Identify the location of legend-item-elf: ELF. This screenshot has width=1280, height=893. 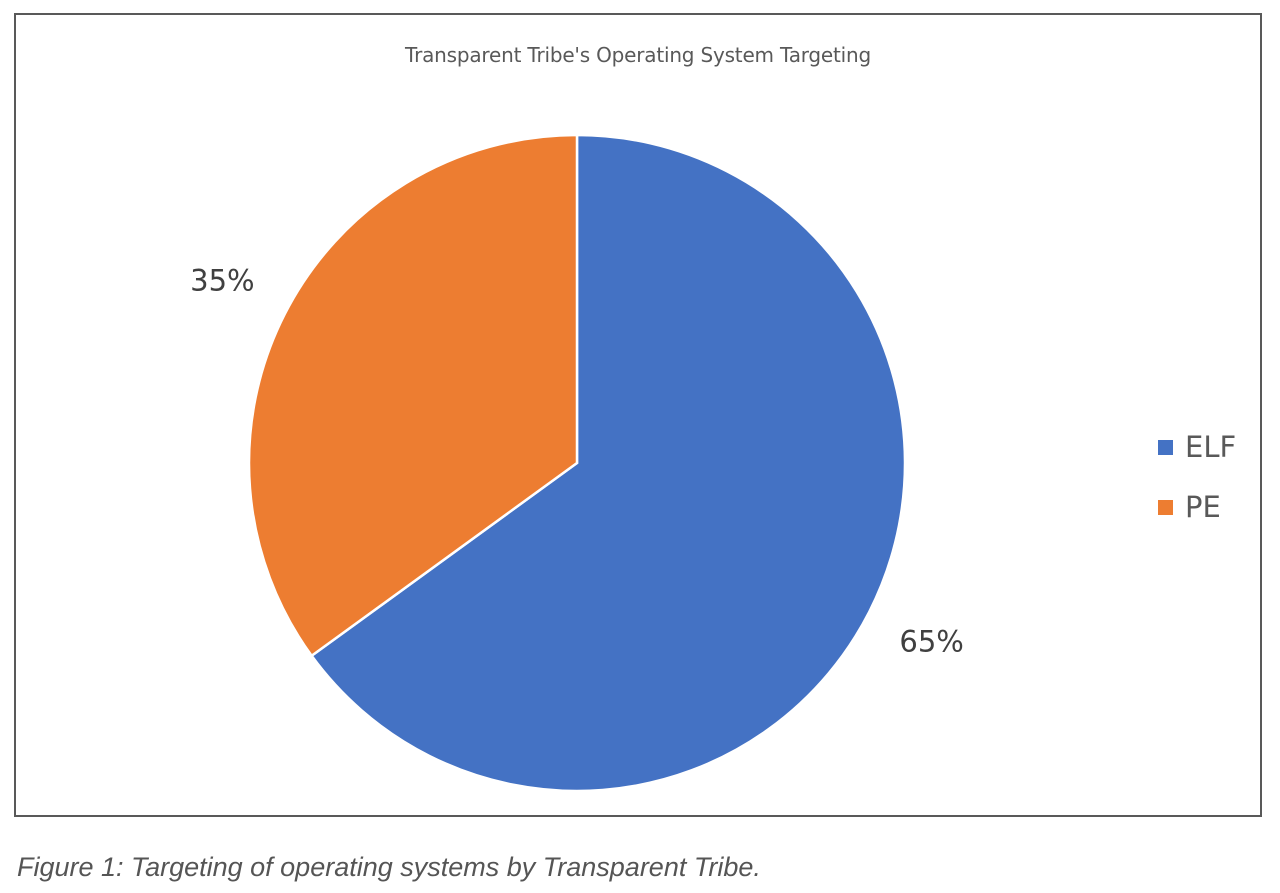
(1197, 447).